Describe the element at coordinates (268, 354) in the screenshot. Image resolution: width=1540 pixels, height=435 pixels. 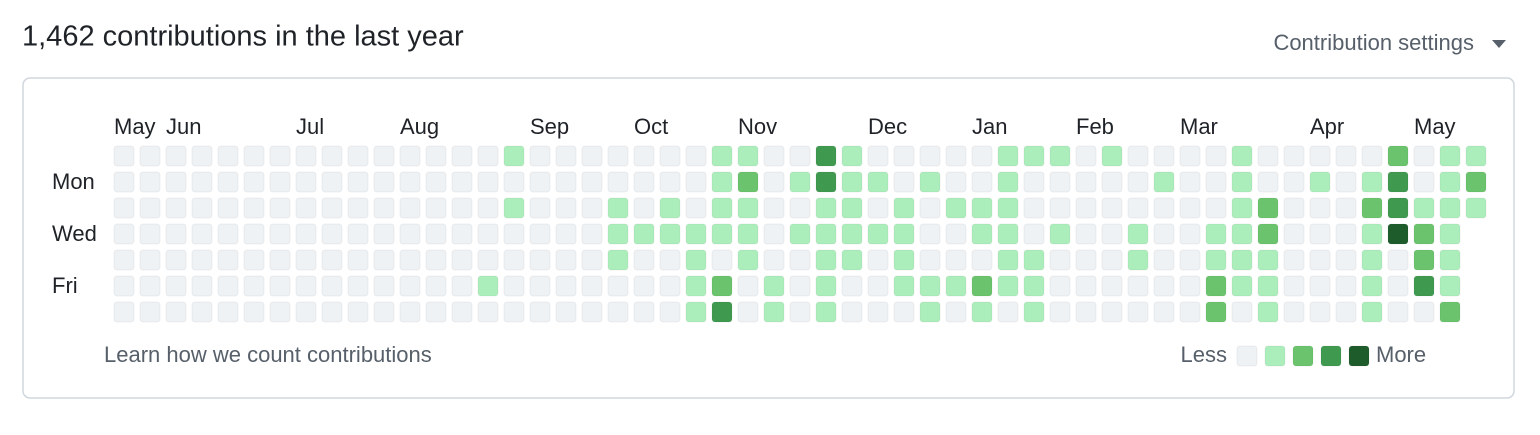
I see `learn-link: Learn how we count contributions` at that location.